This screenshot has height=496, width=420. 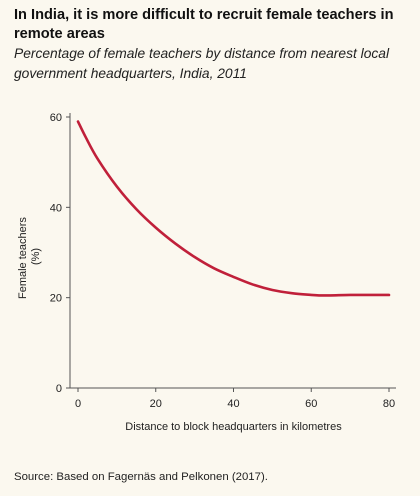 I want to click on y-tick-label: 0, so click(x=59, y=389).